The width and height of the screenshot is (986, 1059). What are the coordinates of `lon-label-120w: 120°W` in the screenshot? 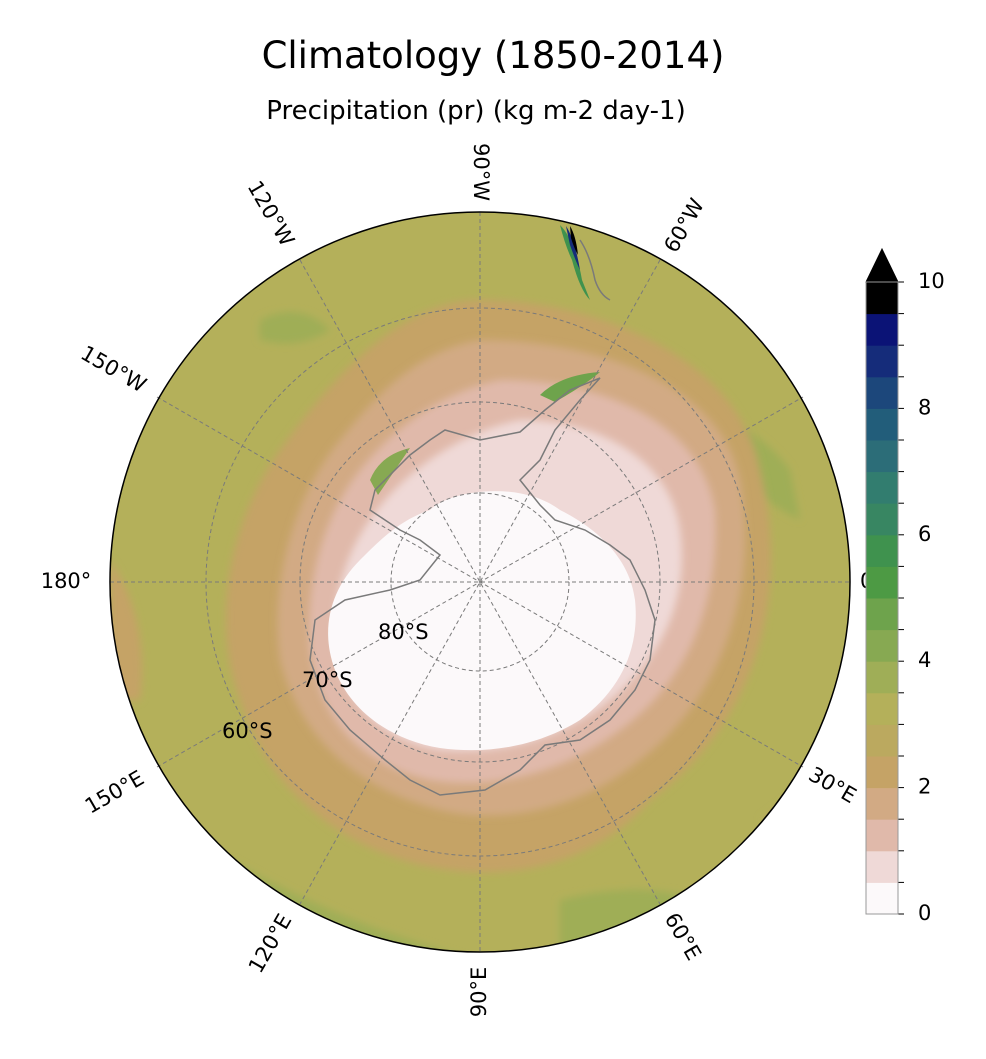 It's located at (271, 214).